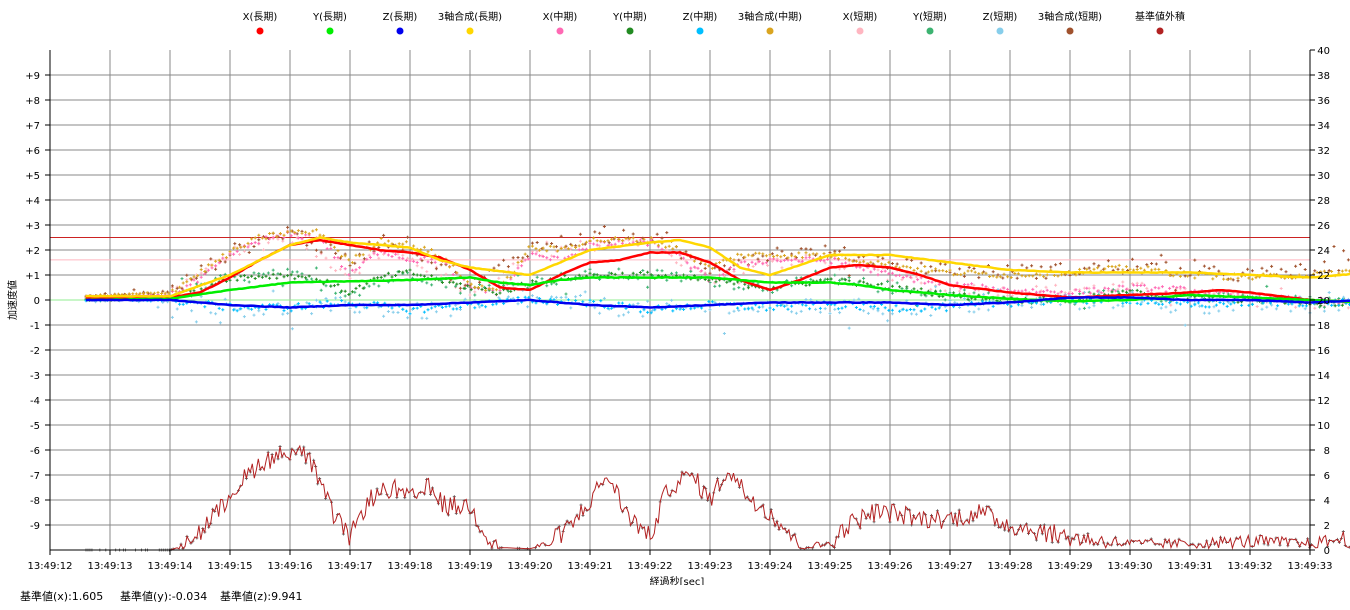  What do you see at coordinates (1070, 22) in the screenshot?
I see `legend-item: 3軸合成(短期)` at bounding box center [1070, 22].